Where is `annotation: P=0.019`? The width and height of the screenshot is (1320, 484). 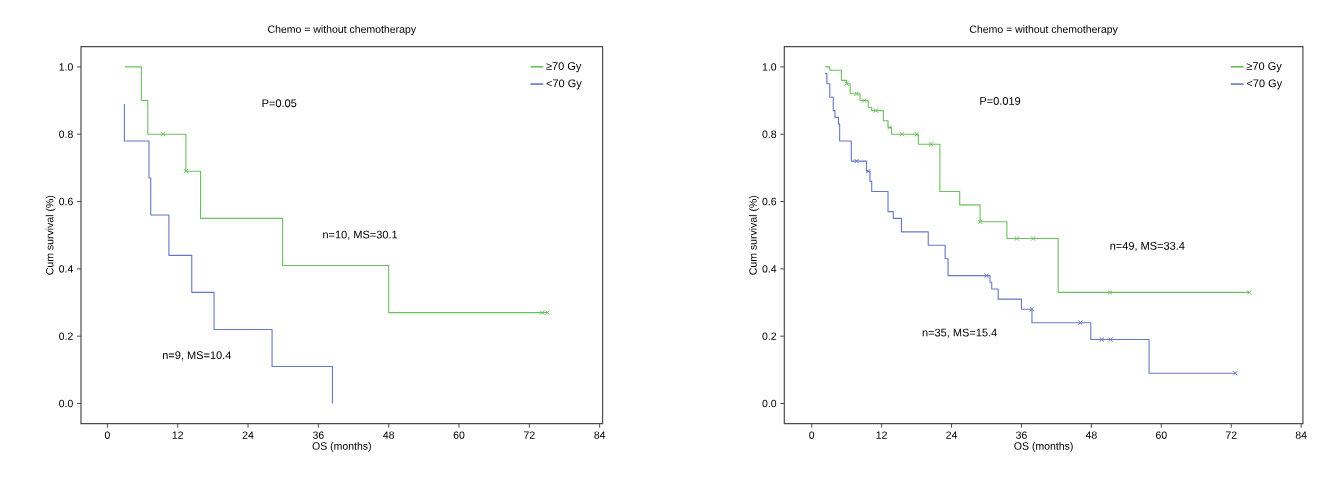 annotation: P=0.019 is located at coordinates (1000, 101).